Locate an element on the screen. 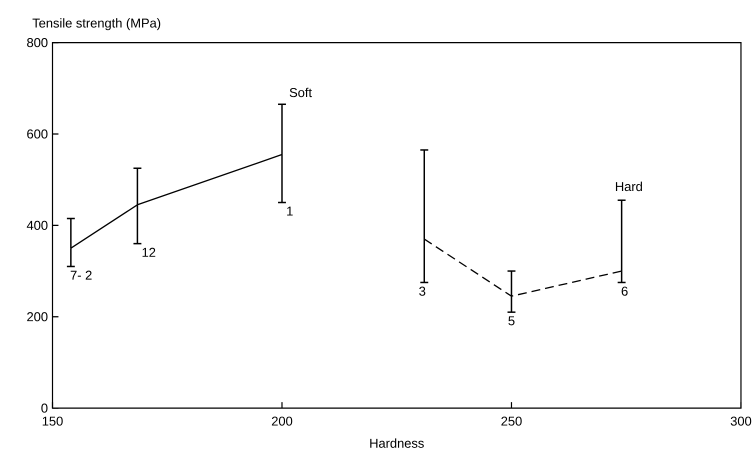  annotation: 12 is located at coordinates (149, 253).